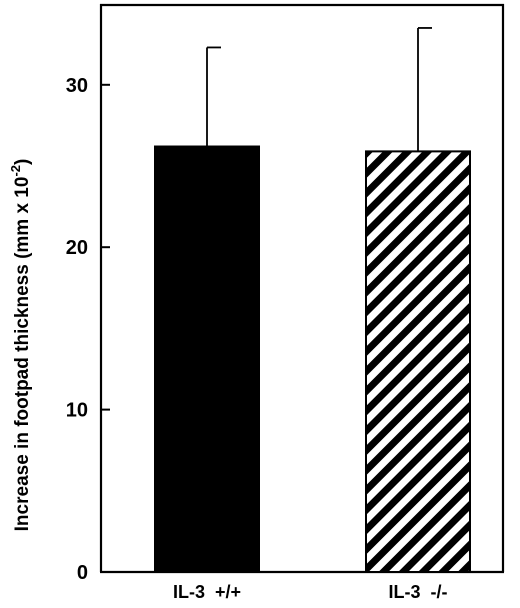 This screenshot has width=520, height=608. I want to click on y-tick-label: 10, so click(77, 411).